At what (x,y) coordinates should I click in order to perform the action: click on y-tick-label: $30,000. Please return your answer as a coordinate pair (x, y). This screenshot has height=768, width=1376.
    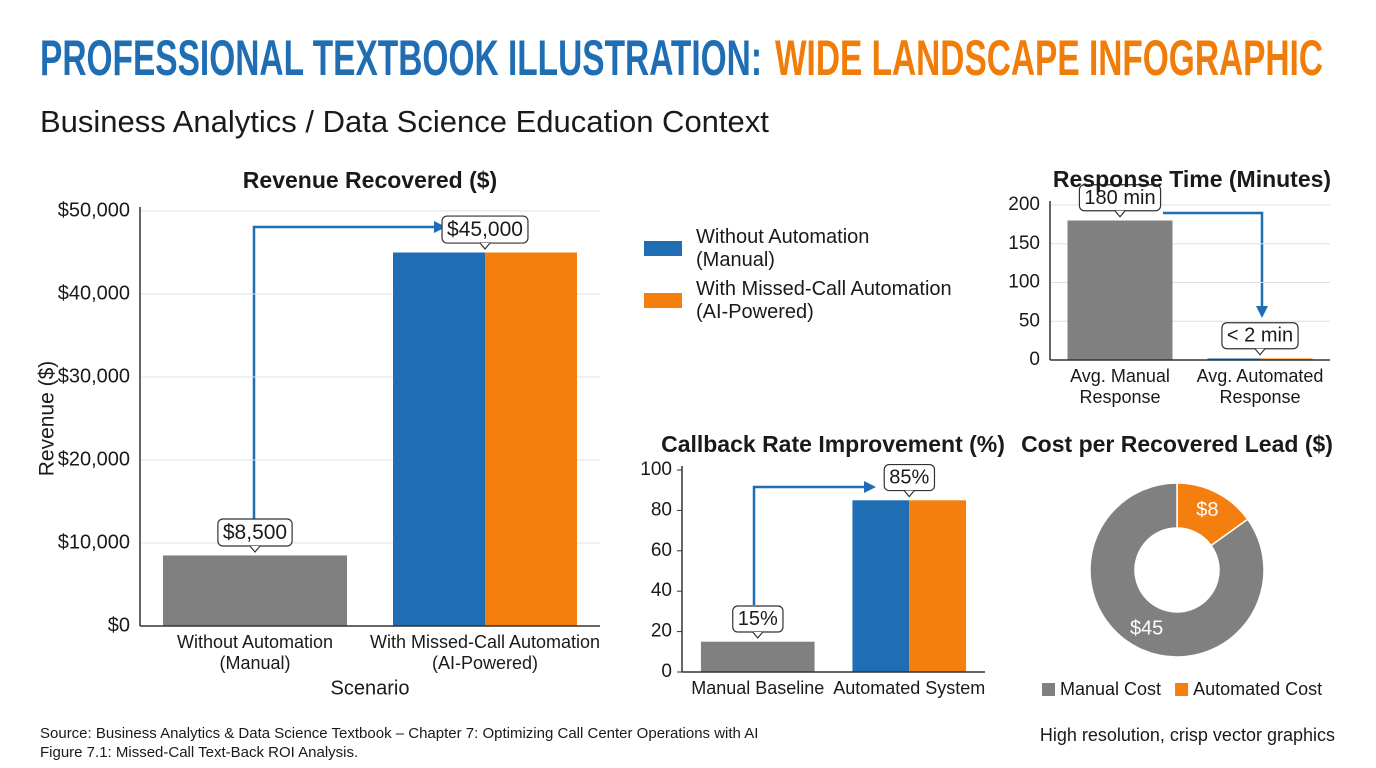
    Looking at the image, I should click on (94, 376).